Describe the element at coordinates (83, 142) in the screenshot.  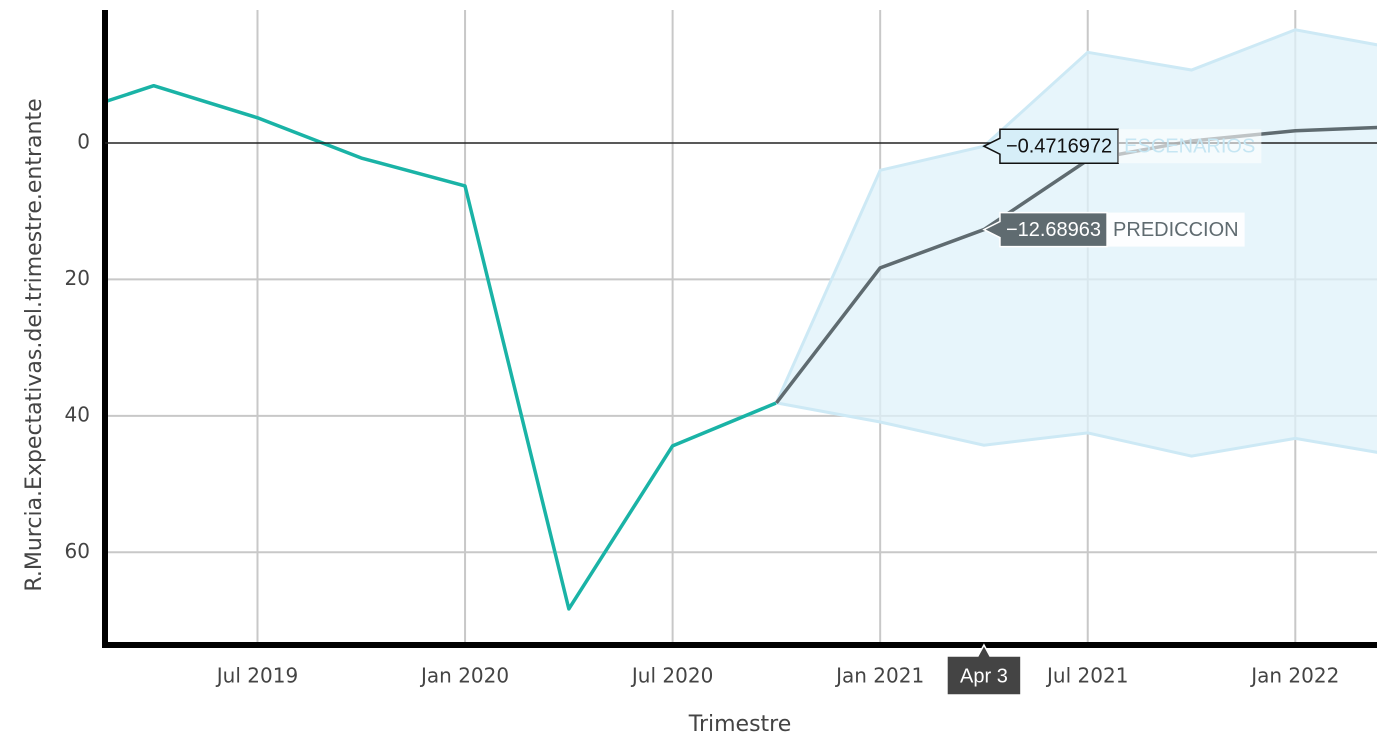
I see `y-tick-label: 0` at that location.